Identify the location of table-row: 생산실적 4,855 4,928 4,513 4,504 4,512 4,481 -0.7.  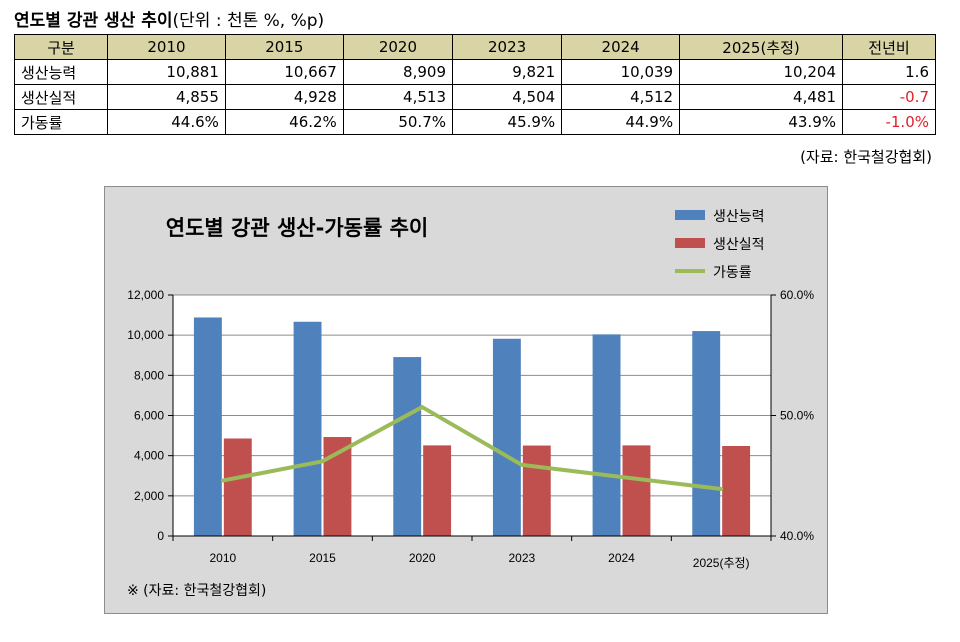
(475, 97).